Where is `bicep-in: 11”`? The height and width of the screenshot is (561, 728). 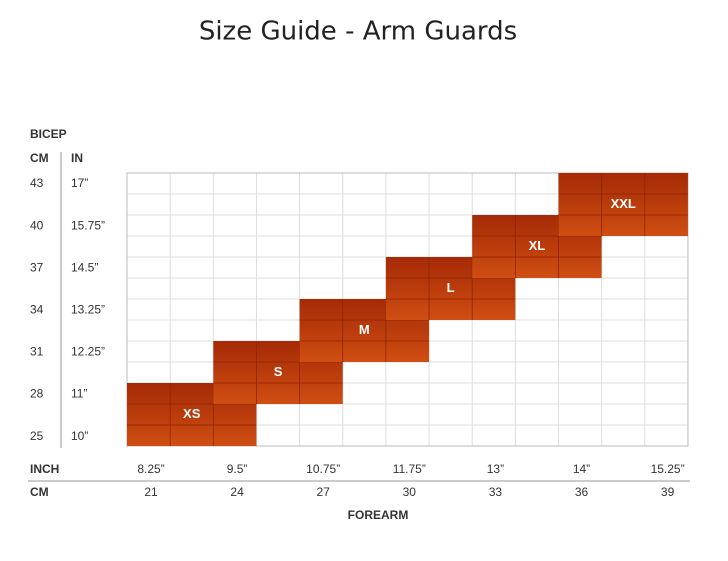
bicep-in: 11” is located at coordinates (79, 394).